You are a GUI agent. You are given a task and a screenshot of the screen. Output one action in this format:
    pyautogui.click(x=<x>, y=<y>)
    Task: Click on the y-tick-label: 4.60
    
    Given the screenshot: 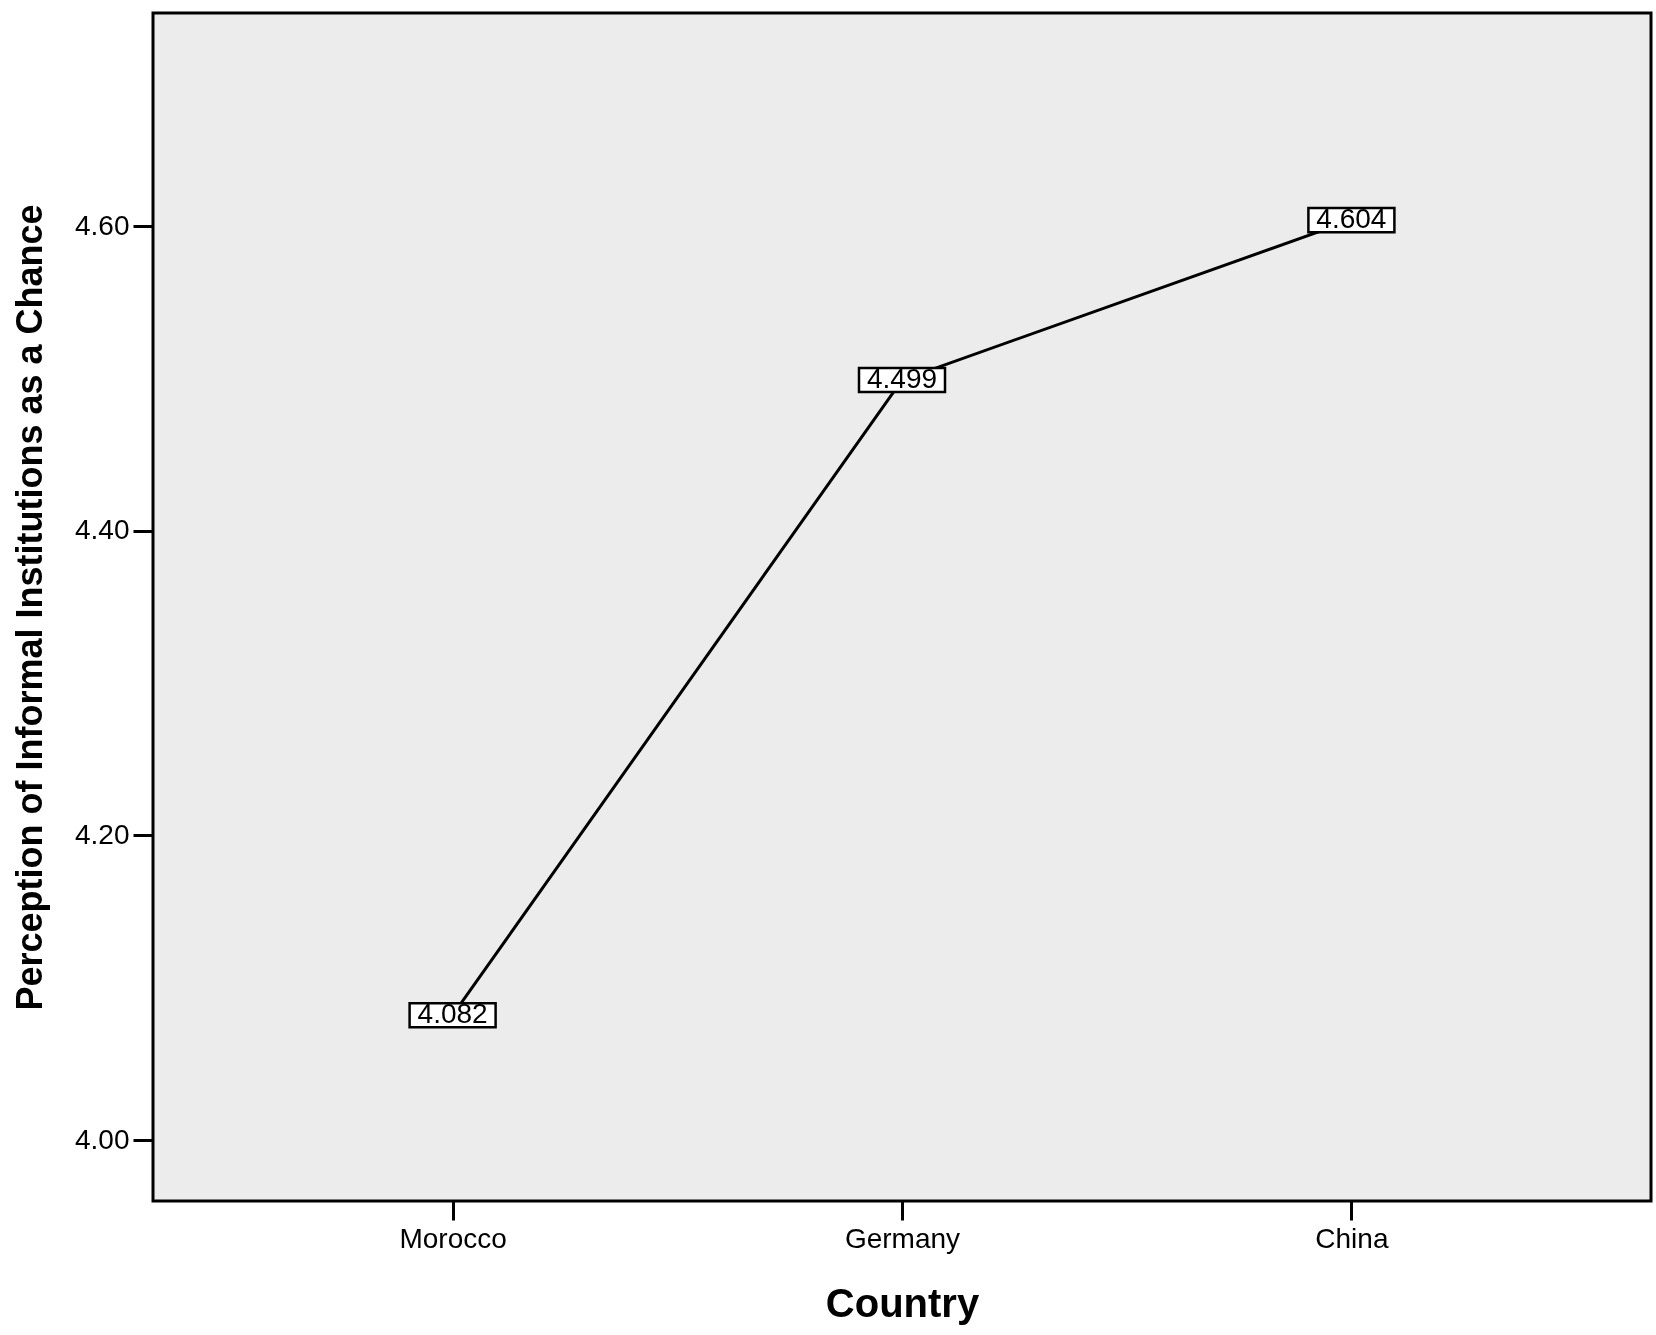 What is the action you would take?
    pyautogui.click(x=102, y=225)
    